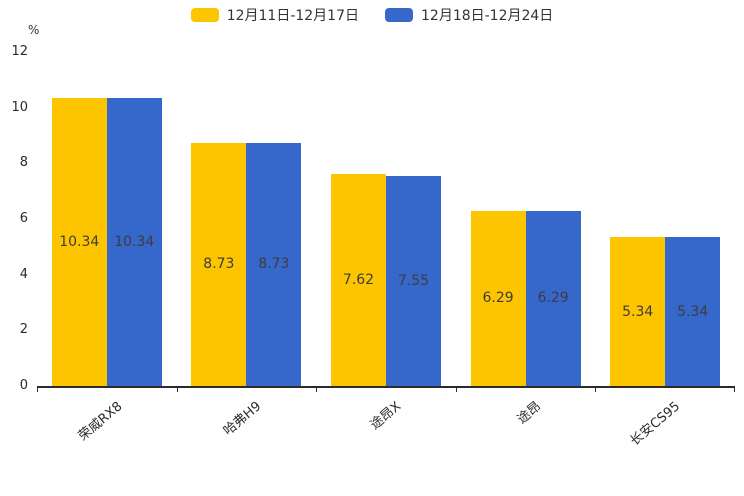  What do you see at coordinates (19, 107) in the screenshot?
I see `y-tick-label: 10` at bounding box center [19, 107].